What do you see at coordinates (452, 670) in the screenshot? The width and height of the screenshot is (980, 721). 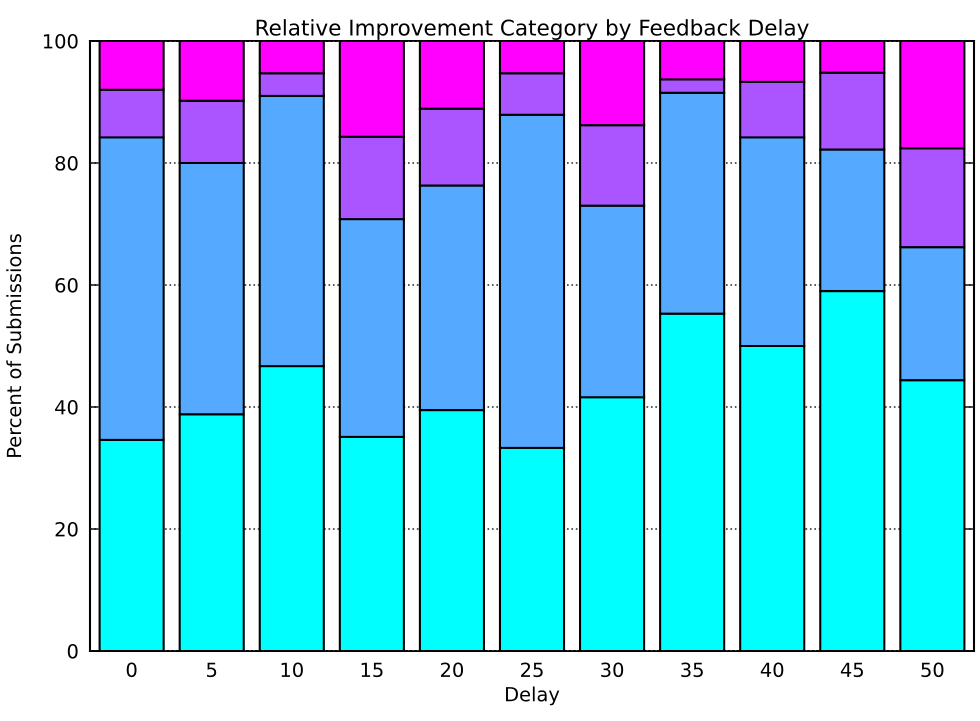 I see `x-tick-label: 20` at bounding box center [452, 670].